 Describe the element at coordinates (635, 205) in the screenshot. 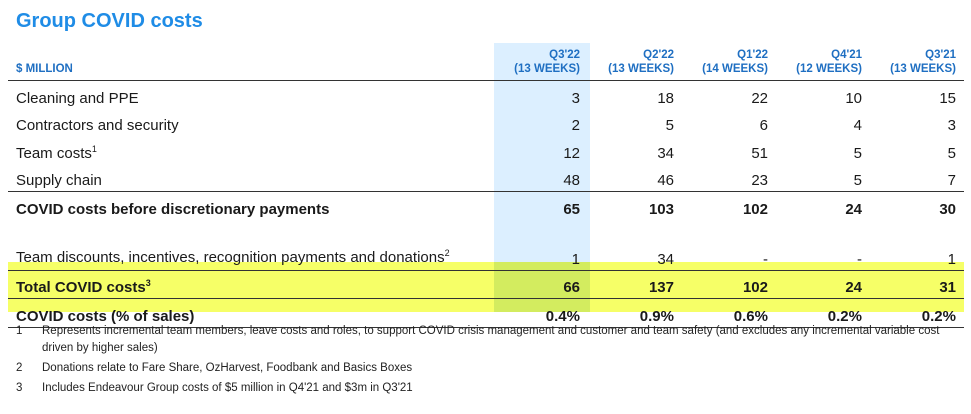

I see `cell: 103` at that location.